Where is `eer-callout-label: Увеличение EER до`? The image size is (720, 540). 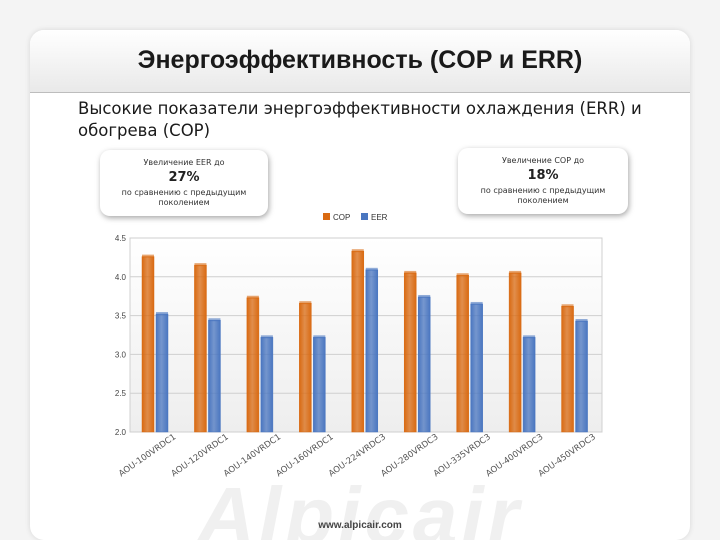
eer-callout-label: Увеличение EER до is located at coordinates (184, 162).